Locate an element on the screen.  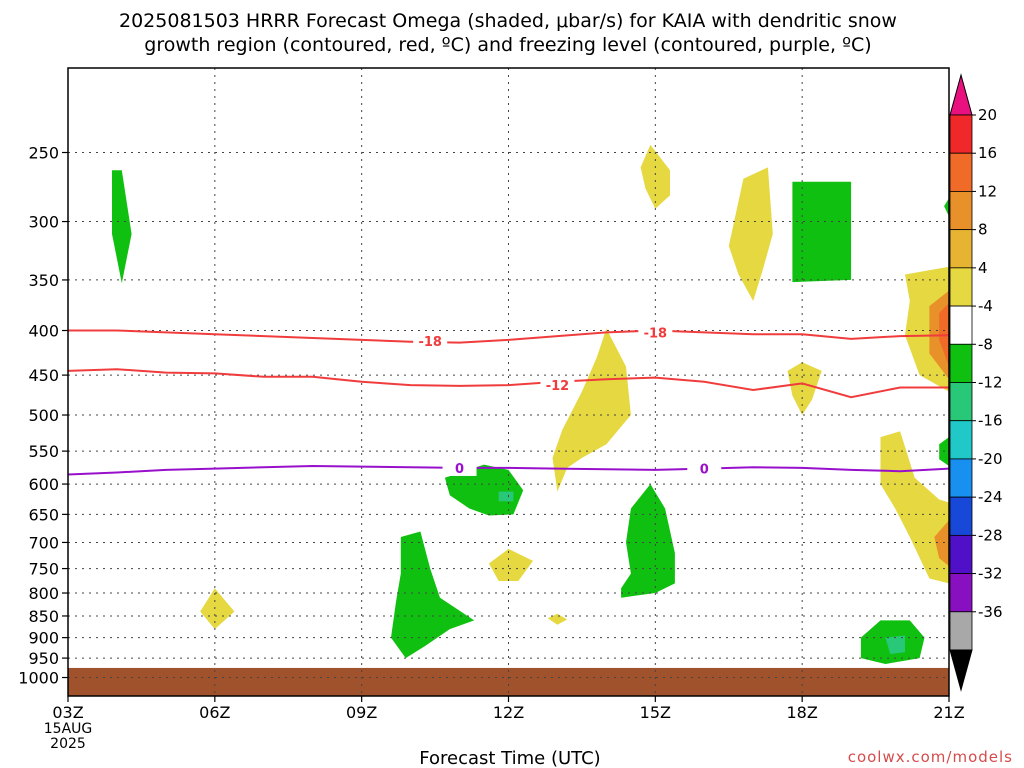
y-tick-label-350: 350 is located at coordinates (43, 280).